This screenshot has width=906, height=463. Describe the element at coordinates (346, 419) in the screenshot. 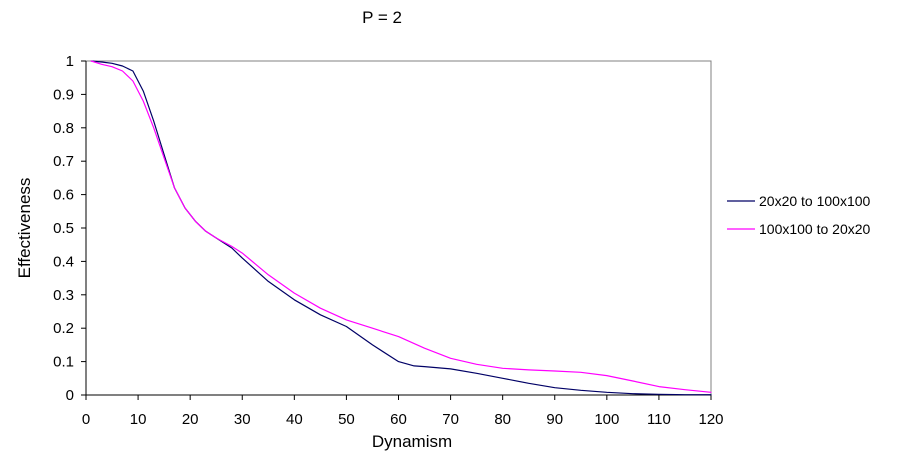

I see `x-tick-label: 50` at that location.